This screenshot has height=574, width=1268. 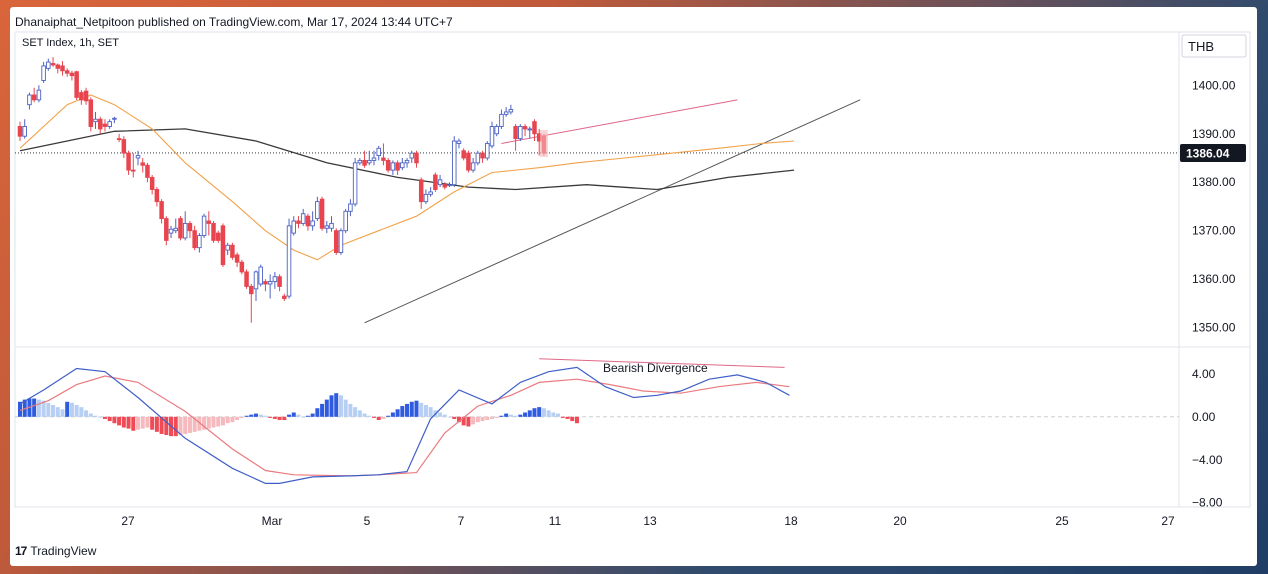 What do you see at coordinates (1207, 503) in the screenshot?
I see `macd-tick-label: −8.00` at bounding box center [1207, 503].